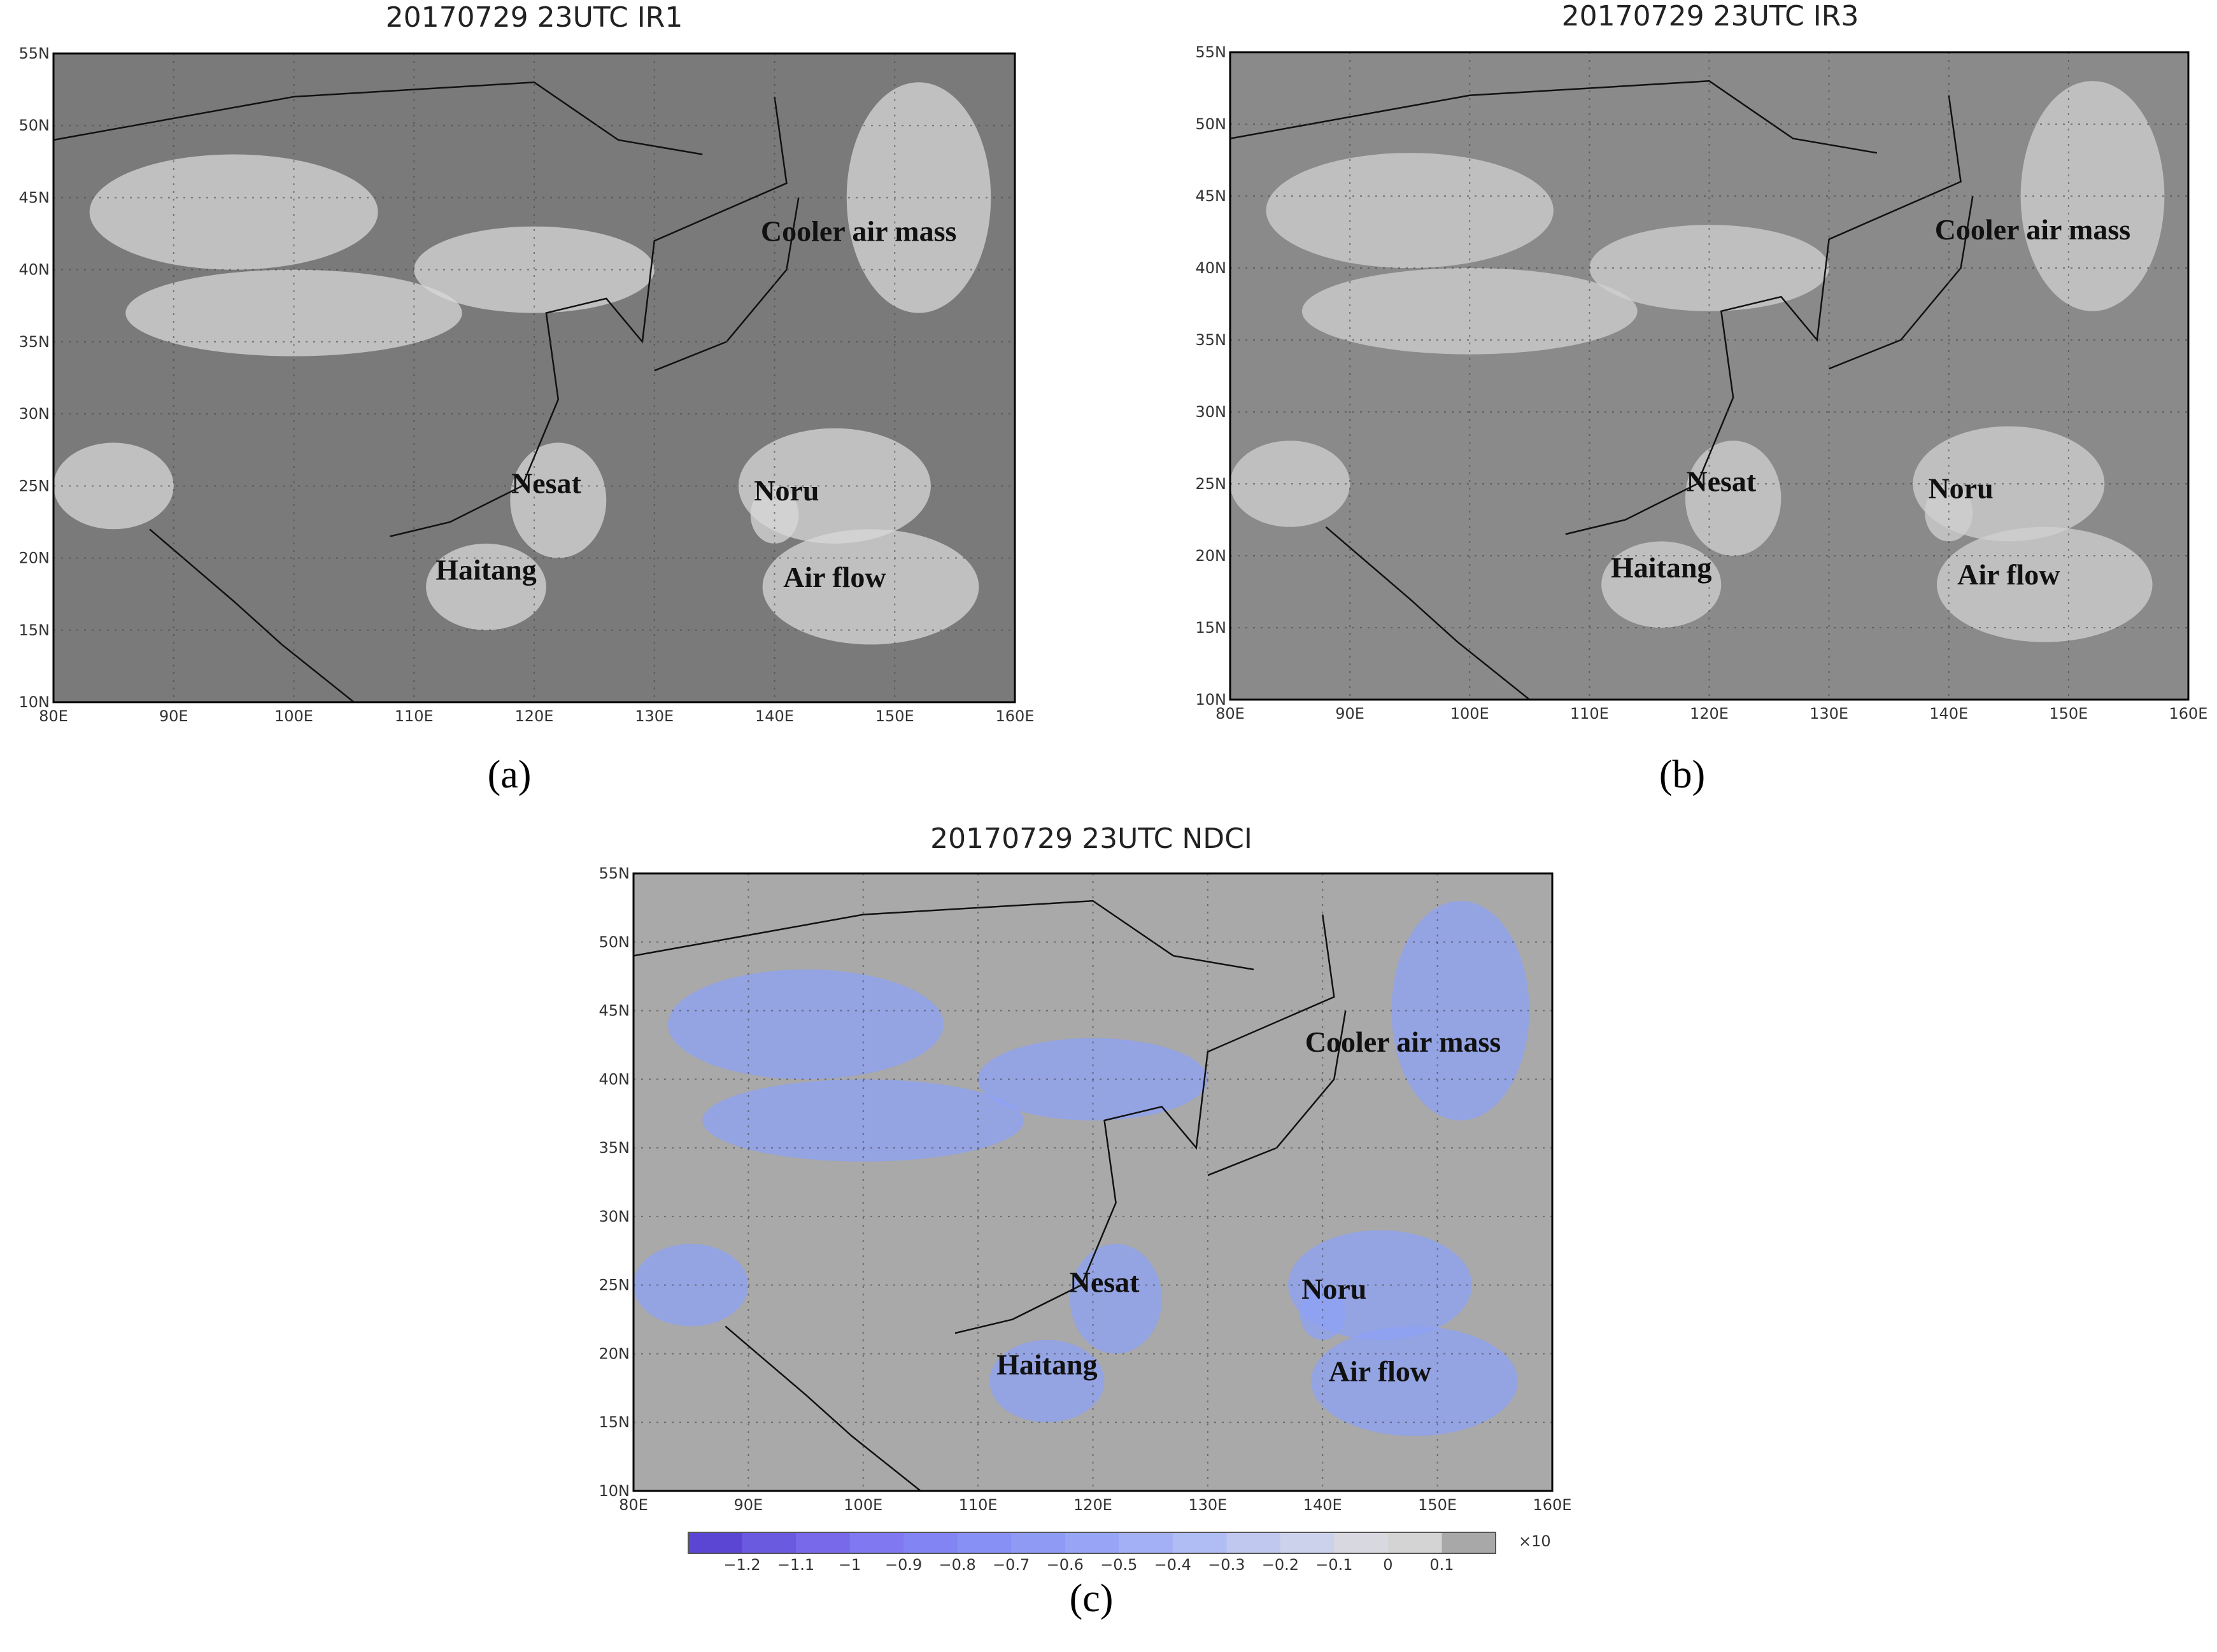  Describe the element at coordinates (634, 1505) in the screenshot. I see `lon-label: 80E` at that location.